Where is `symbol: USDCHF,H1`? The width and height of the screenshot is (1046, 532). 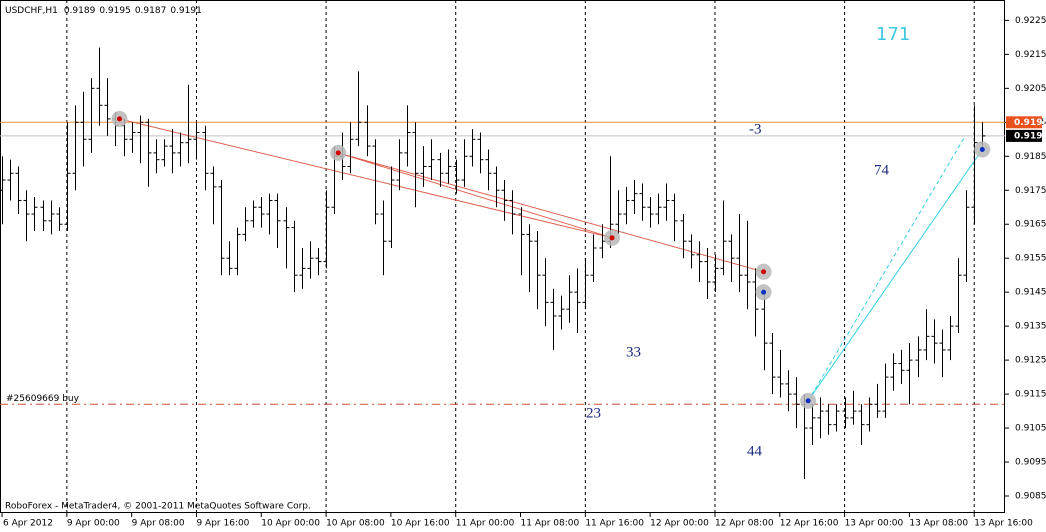 symbol: USDCHF,H1 is located at coordinates (31, 11).